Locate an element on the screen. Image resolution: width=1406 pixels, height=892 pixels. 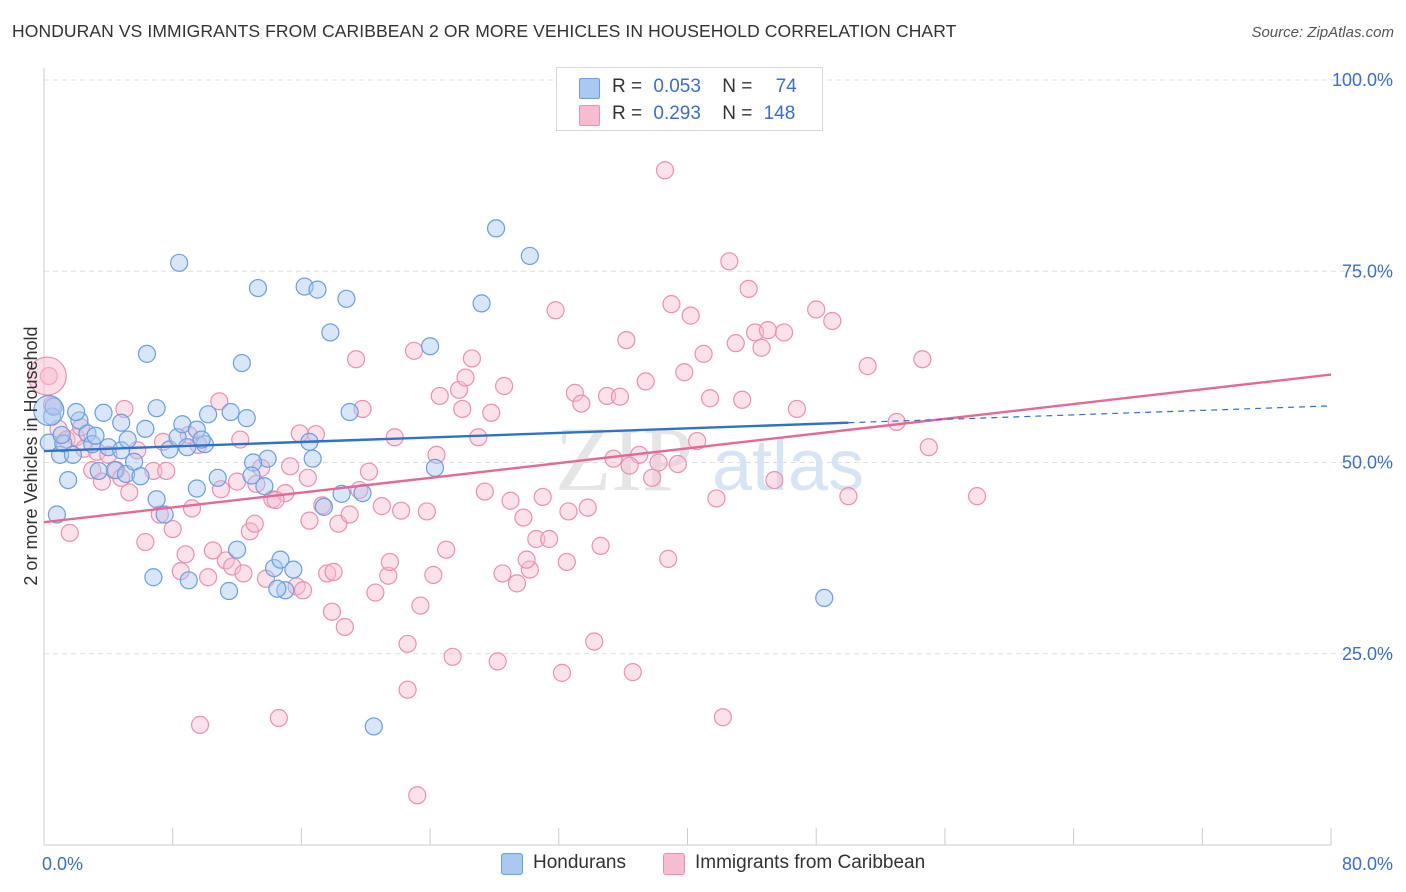
y-tick-label: 75.0% is located at coordinates (1367, 271).